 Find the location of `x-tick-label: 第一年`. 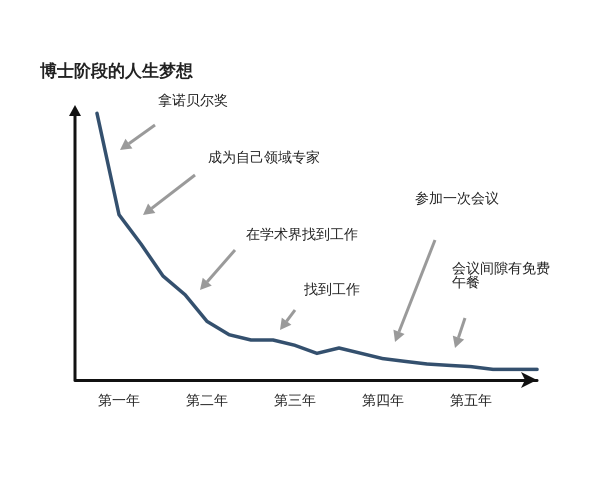

x-tick-label: 第一年 is located at coordinates (119, 401).